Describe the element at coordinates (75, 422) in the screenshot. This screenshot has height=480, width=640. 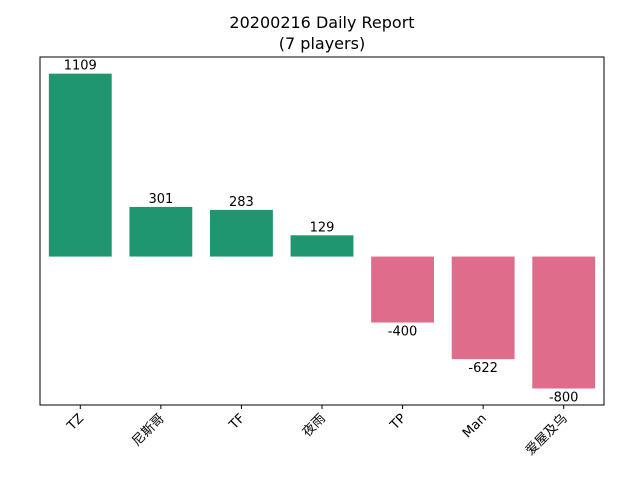
I see `x-tick-label-0: TZ` at that location.